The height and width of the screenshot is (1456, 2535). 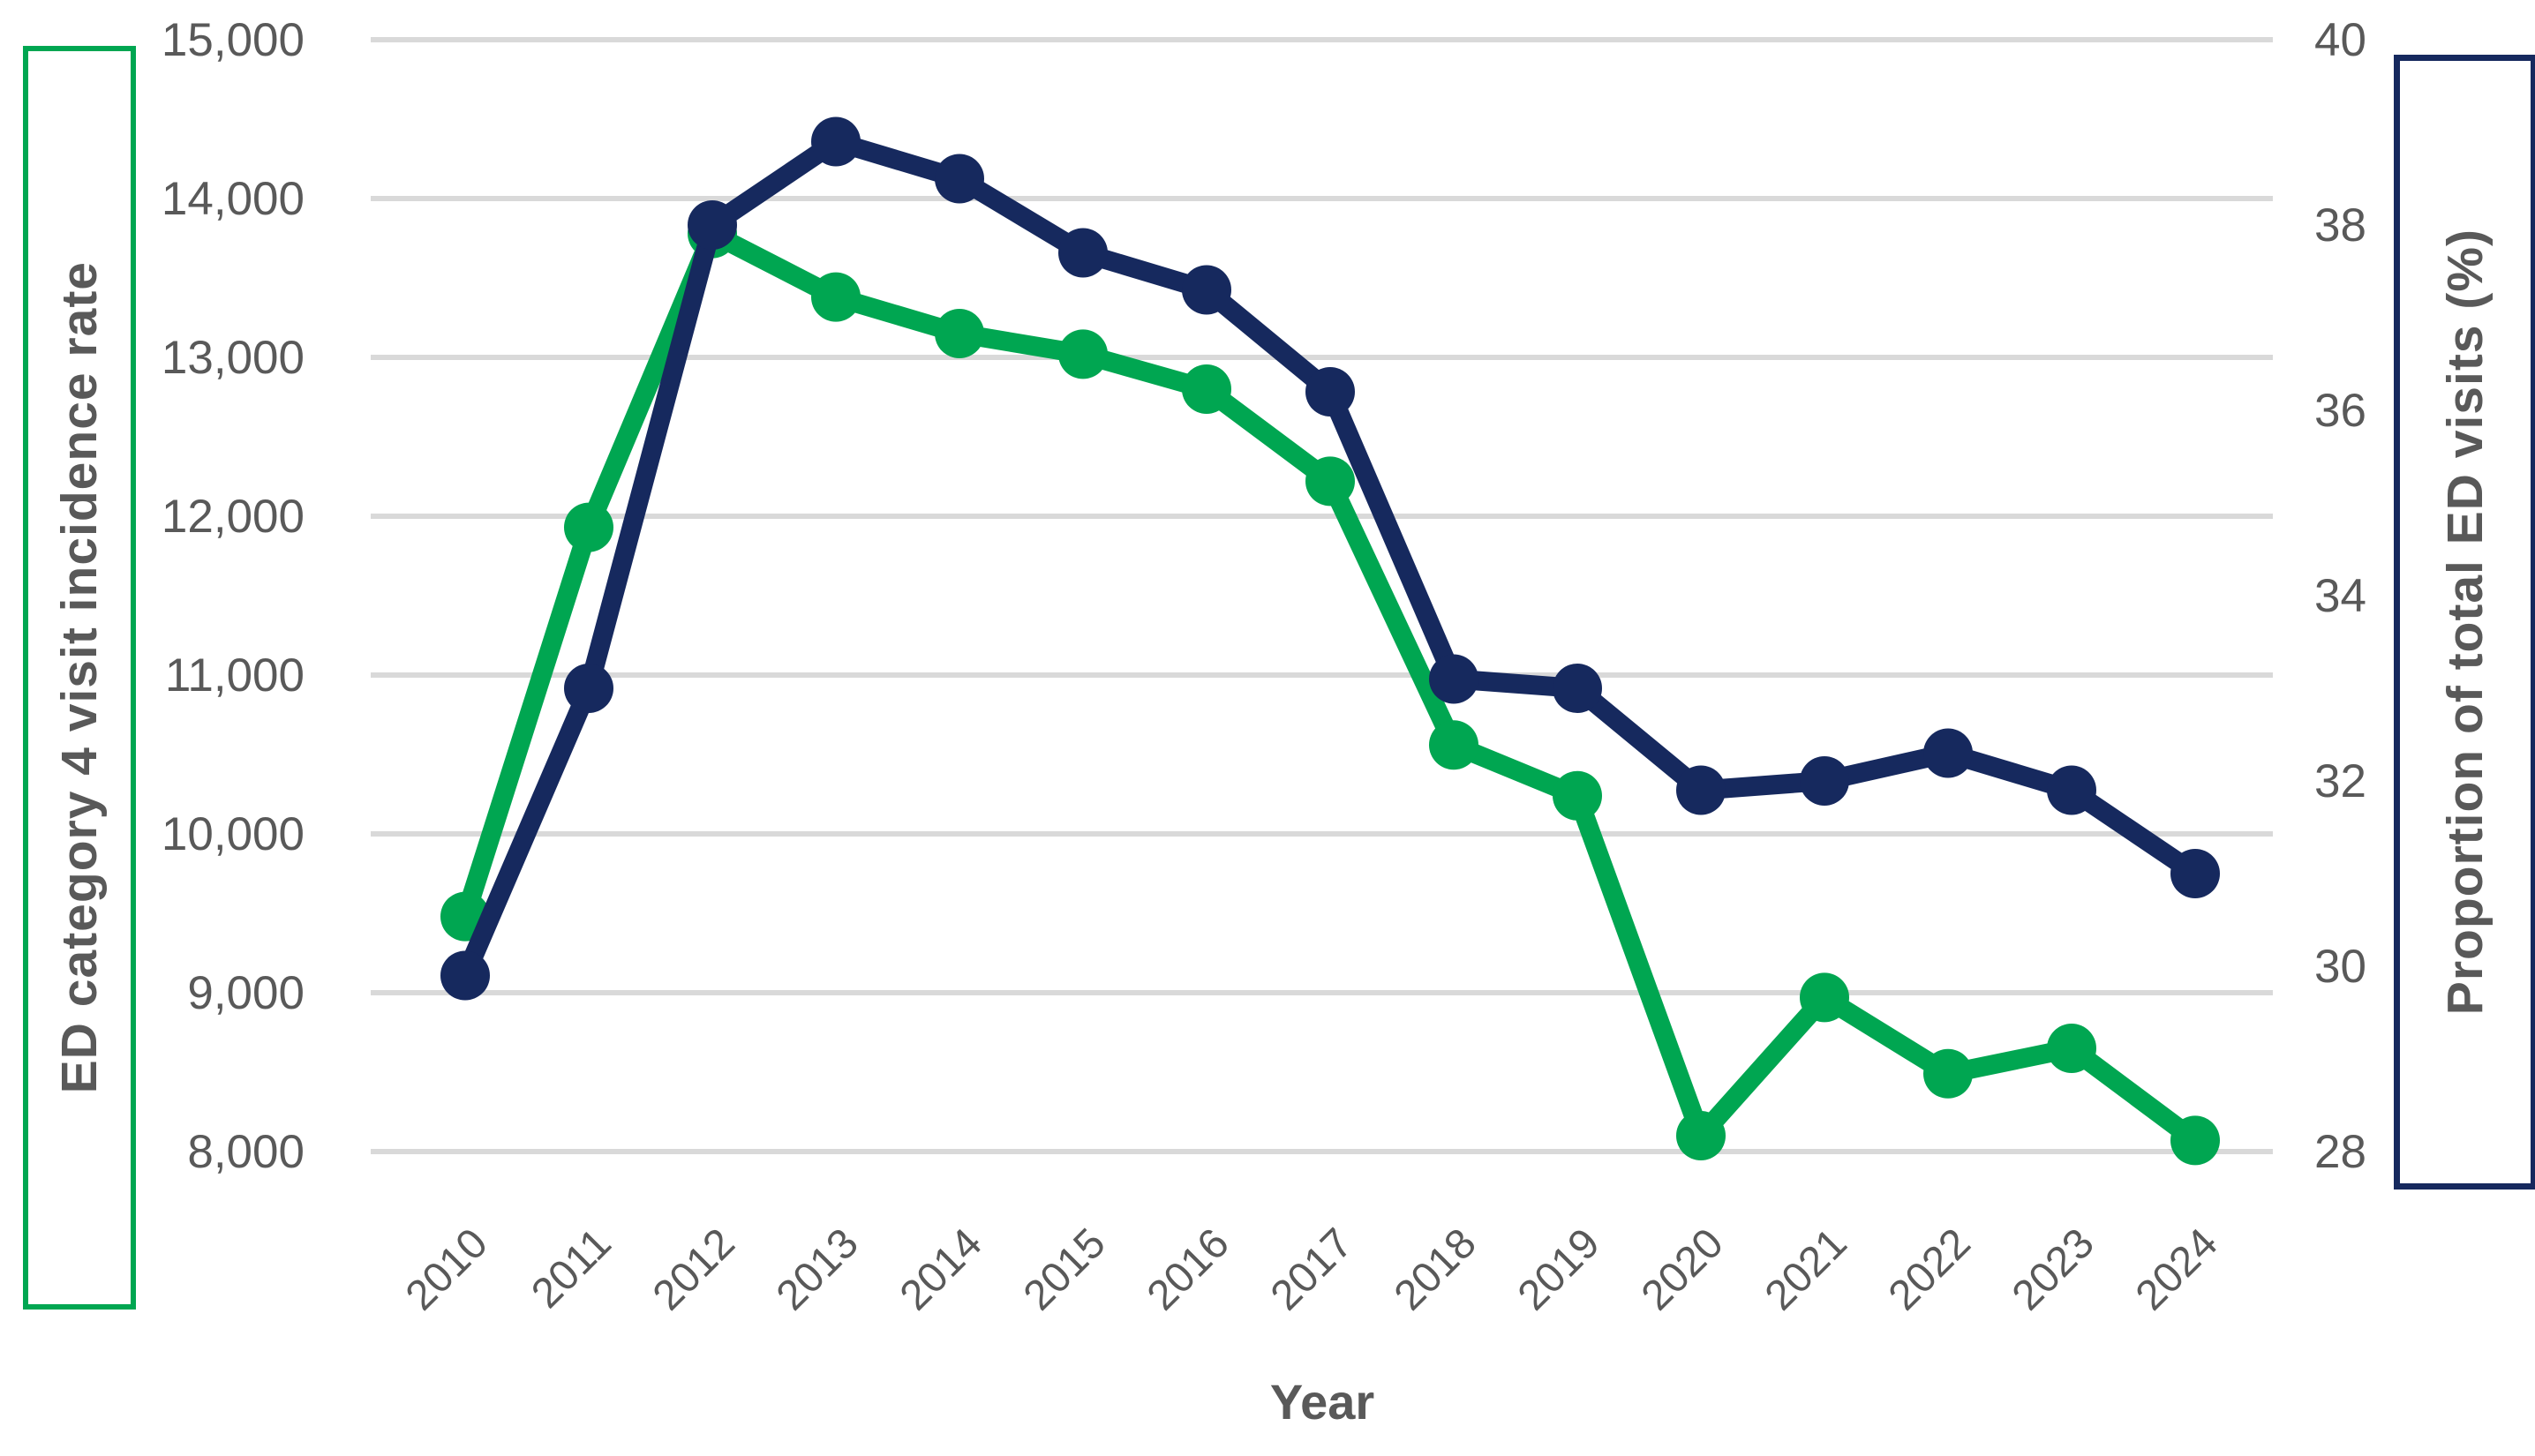 I want to click on data-point-incidence-rate-2014, so click(x=959, y=333).